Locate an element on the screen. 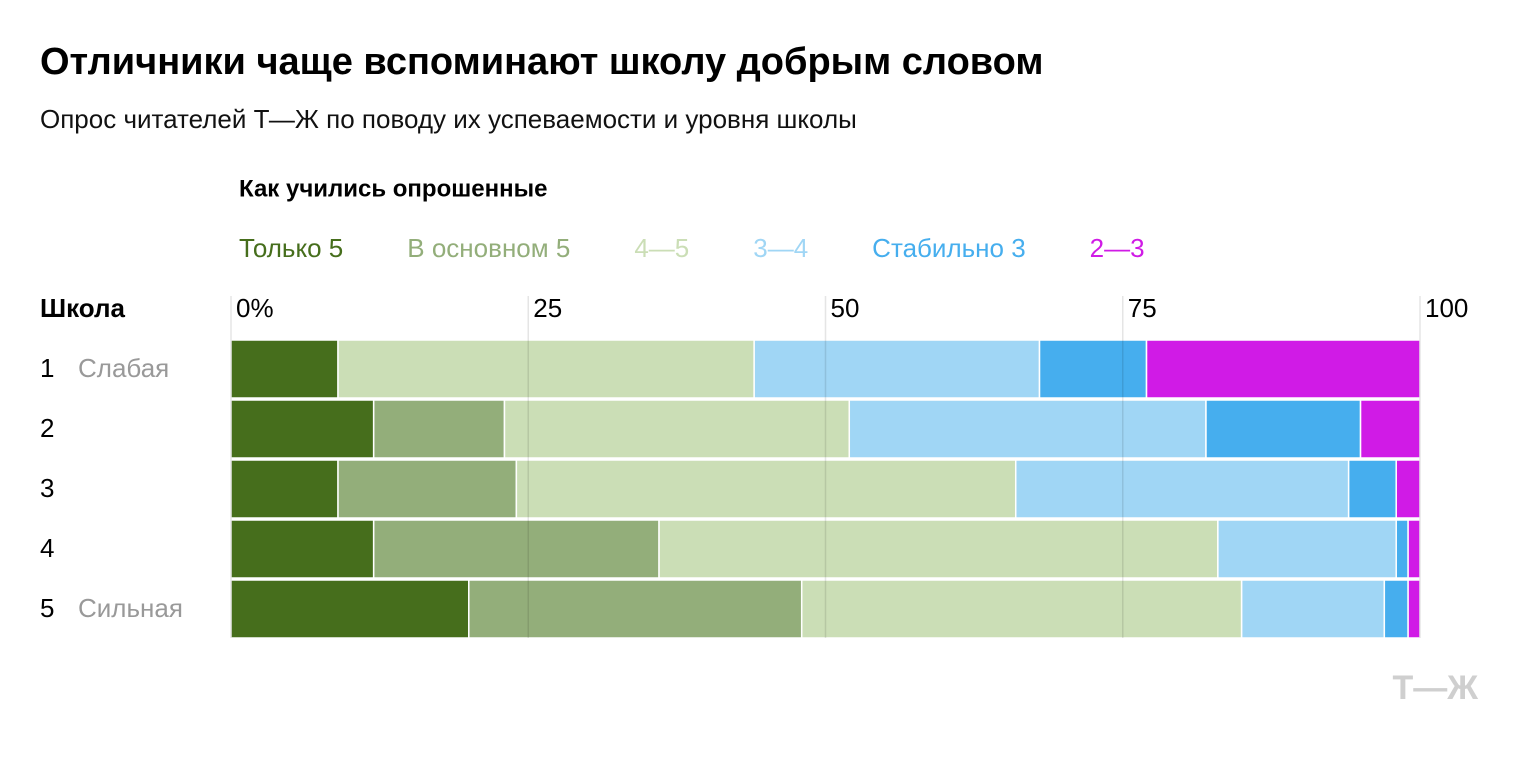 This screenshot has height=760, width=1520. x-tick-label: 100 is located at coordinates (1446, 308).